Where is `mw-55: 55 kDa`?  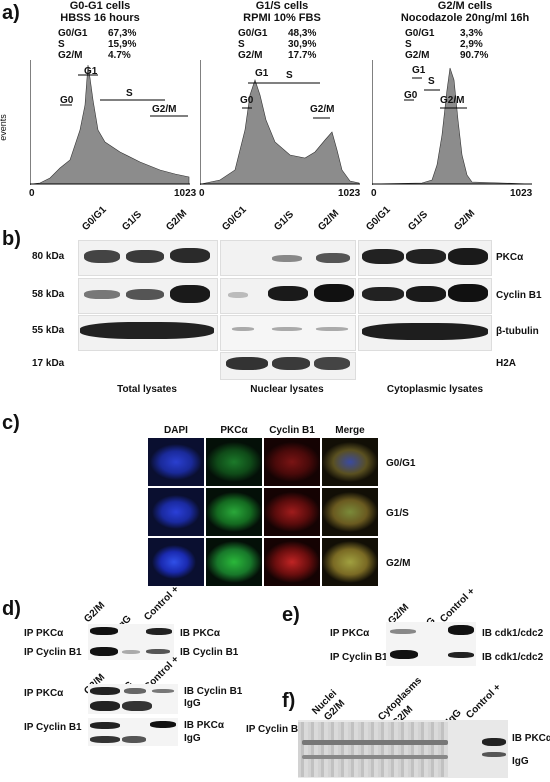
mw-55: 55 kDa is located at coordinates (48, 330).